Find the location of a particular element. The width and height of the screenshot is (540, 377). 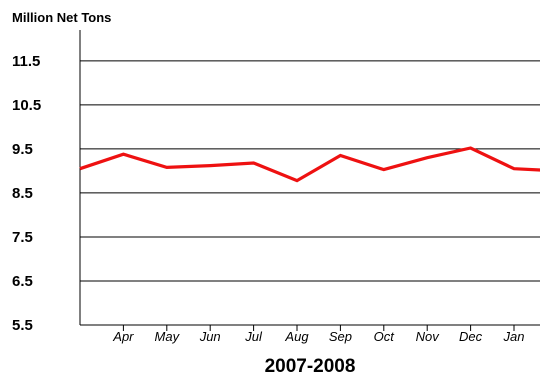

y-tick-labels: 5.5 6.5 7.5 8.5 9.5 10.5 11.5 is located at coordinates (26, 193).